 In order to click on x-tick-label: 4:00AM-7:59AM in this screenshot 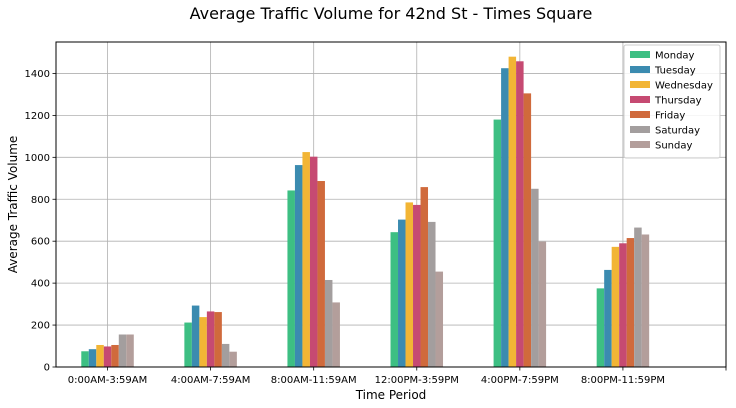, I will do `click(210, 380)`.